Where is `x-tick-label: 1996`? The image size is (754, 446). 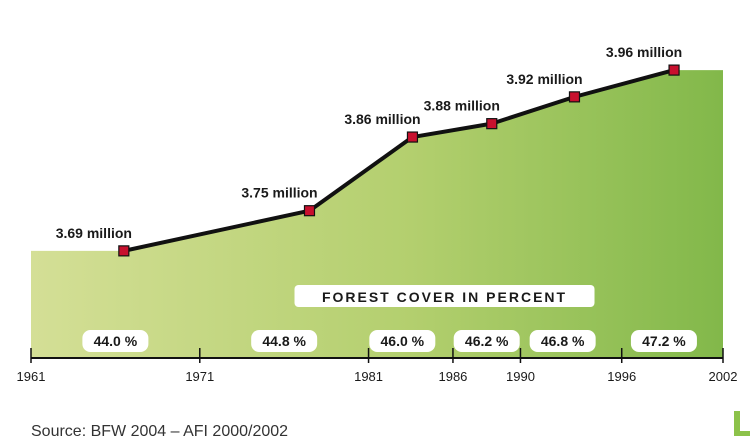
x-tick-label: 1996 is located at coordinates (621, 376).